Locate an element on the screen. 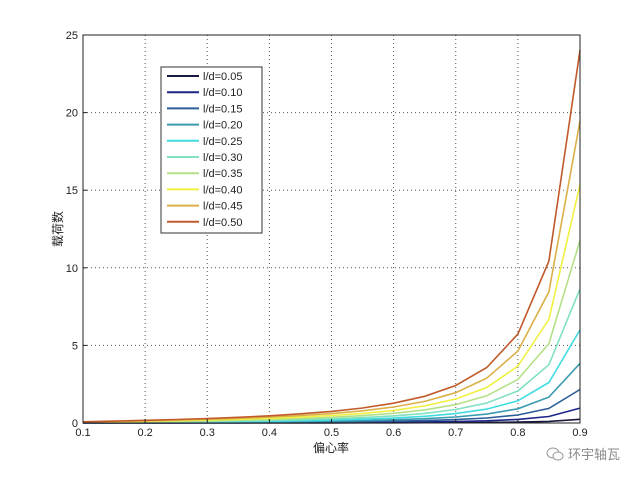 This screenshot has width=640, height=477. y-tick-label: 0 is located at coordinates (75, 424).